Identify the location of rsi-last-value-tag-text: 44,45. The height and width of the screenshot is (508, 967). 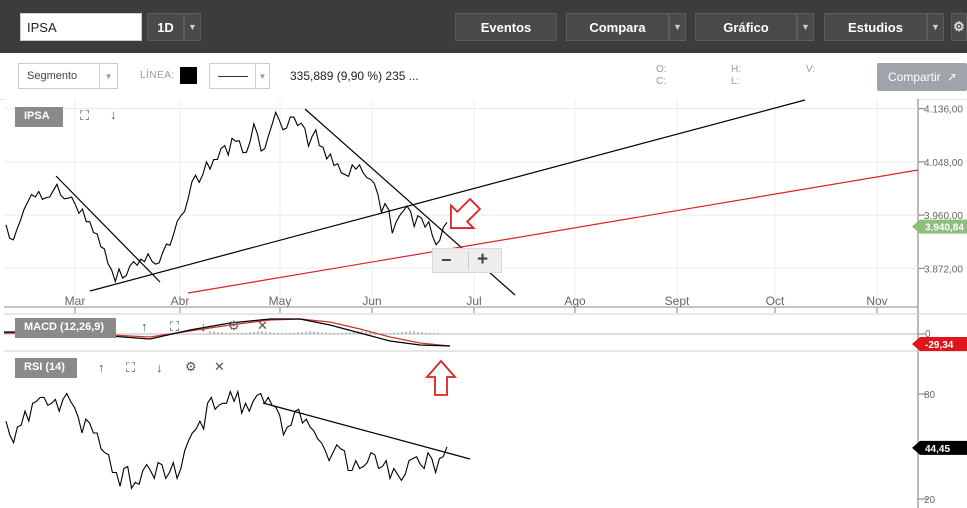
(937, 449).